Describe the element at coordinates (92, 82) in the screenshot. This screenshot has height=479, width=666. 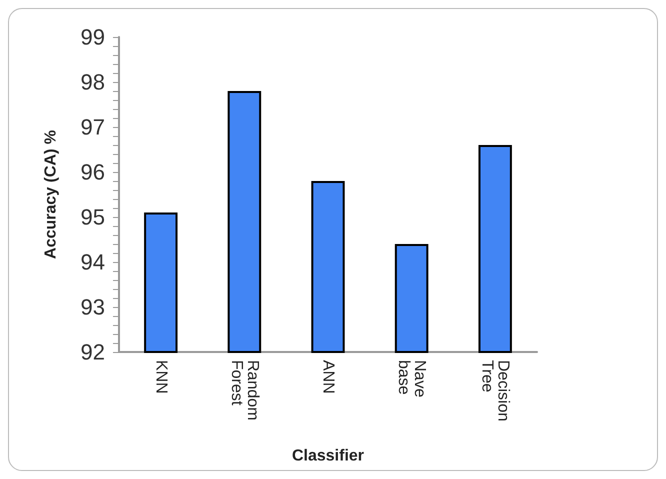
I see `y-tick-label: 98` at that location.